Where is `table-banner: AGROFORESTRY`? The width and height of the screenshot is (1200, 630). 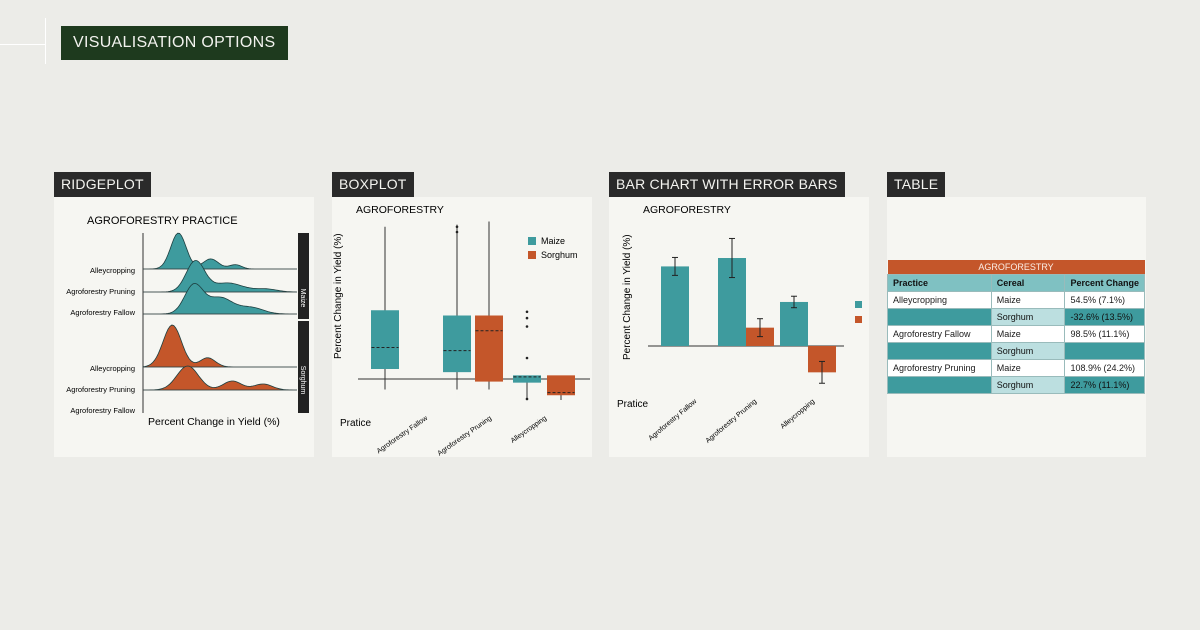
table-banner: AGROFORESTRY is located at coordinates (1016, 267).